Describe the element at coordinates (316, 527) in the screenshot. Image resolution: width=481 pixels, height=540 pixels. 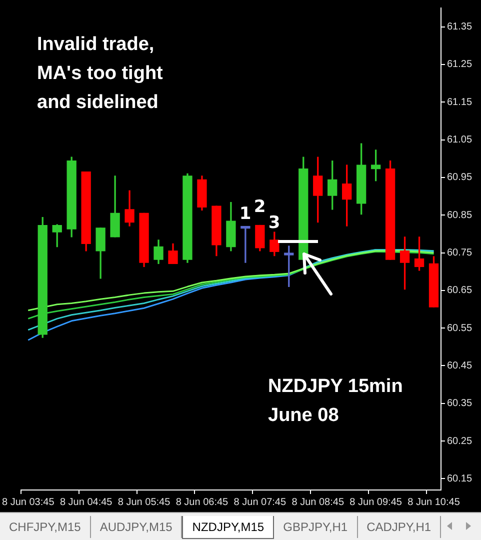
I see `text: GBPJPY,H1` at that location.